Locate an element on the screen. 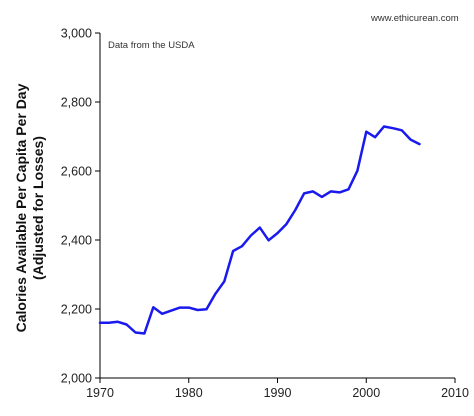 This screenshot has width=474, height=416. x-axis-ticks: 1970 1980 1990 2000 2010 is located at coordinates (277, 389).